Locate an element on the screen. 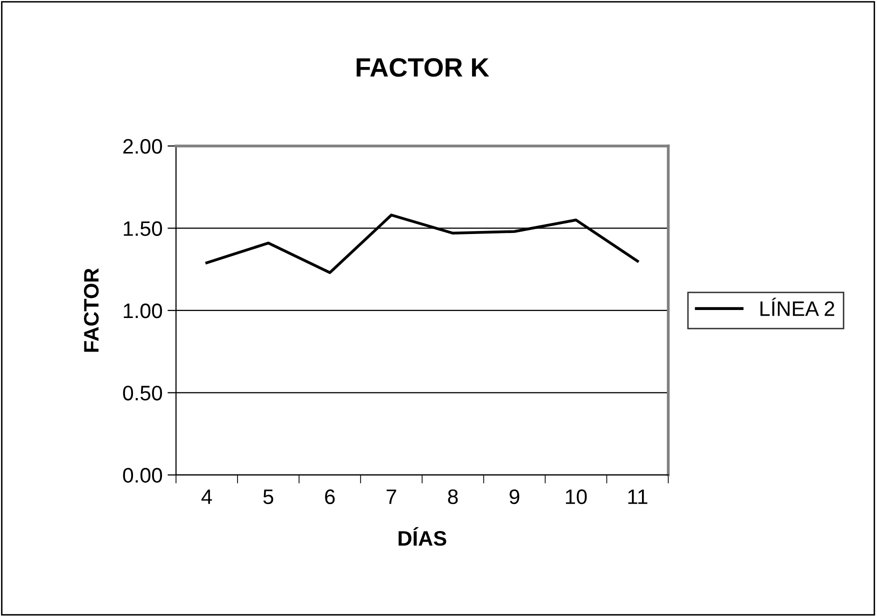 Image resolution: width=877 pixels, height=616 pixels. y-tick-label: 2.00 is located at coordinates (142, 146).